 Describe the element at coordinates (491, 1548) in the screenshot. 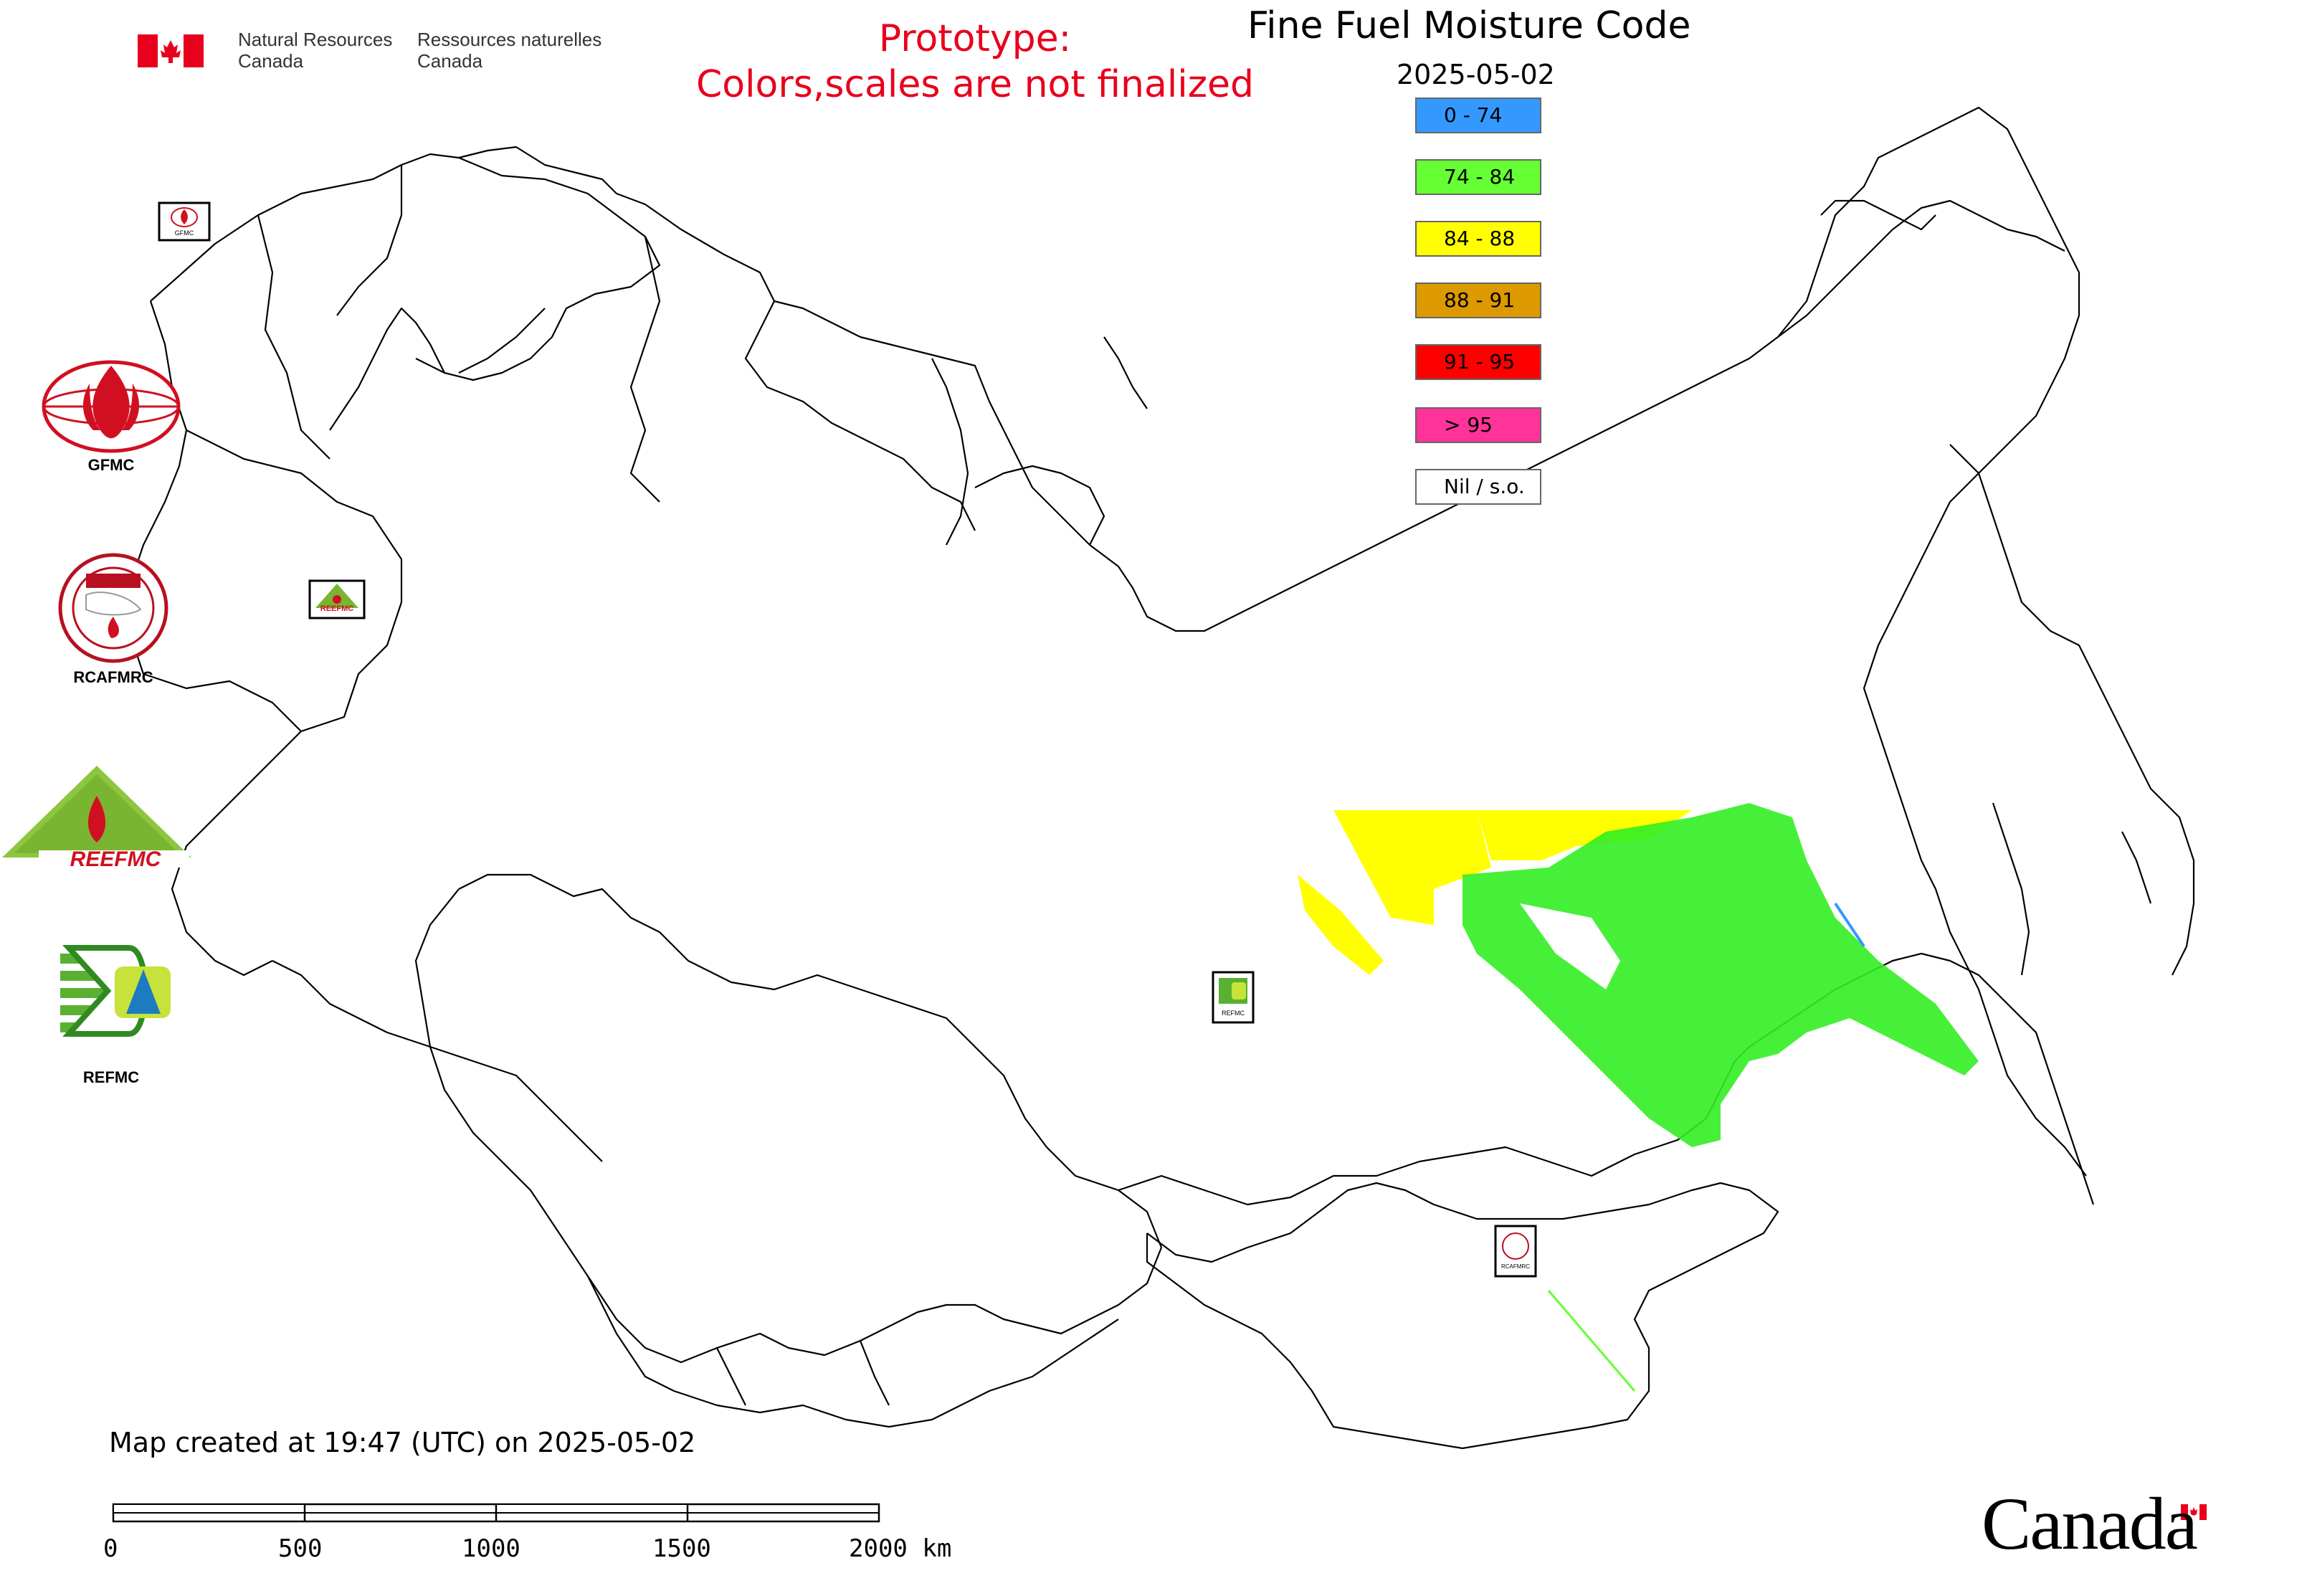

I see `scale-tick-1000: 1000` at that location.